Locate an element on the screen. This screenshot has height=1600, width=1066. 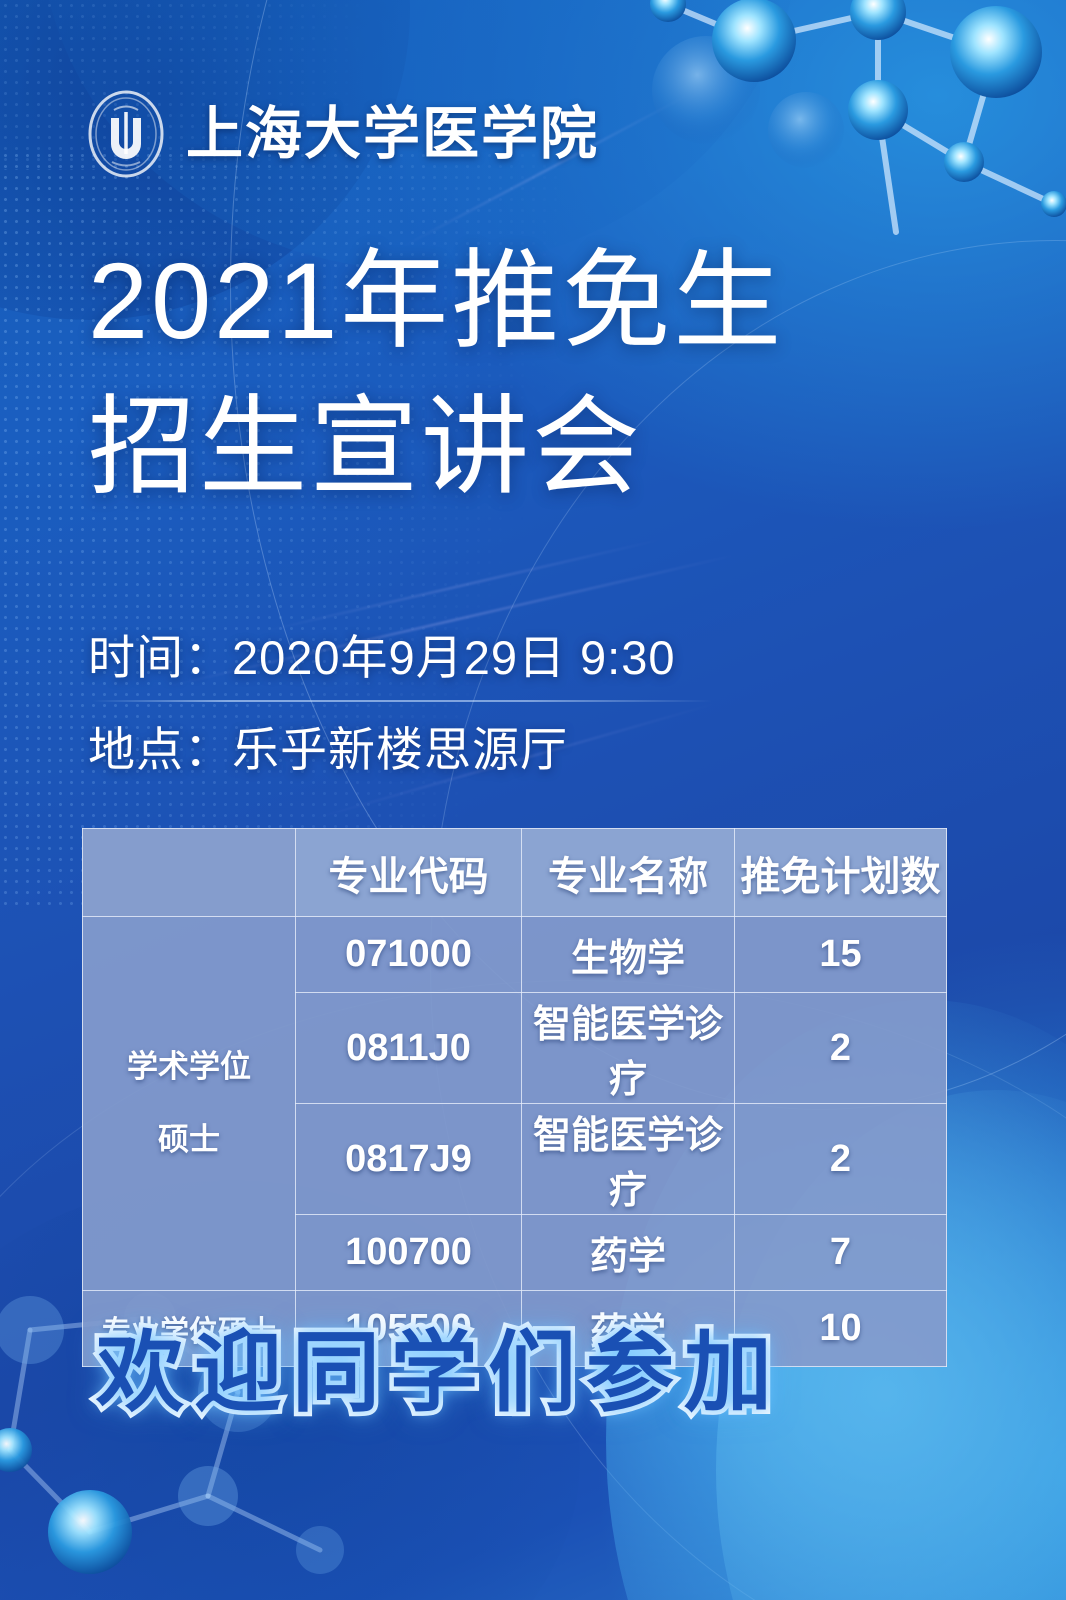
degree-group-academic: 学术学位 硕士 is located at coordinates (189, 1103).